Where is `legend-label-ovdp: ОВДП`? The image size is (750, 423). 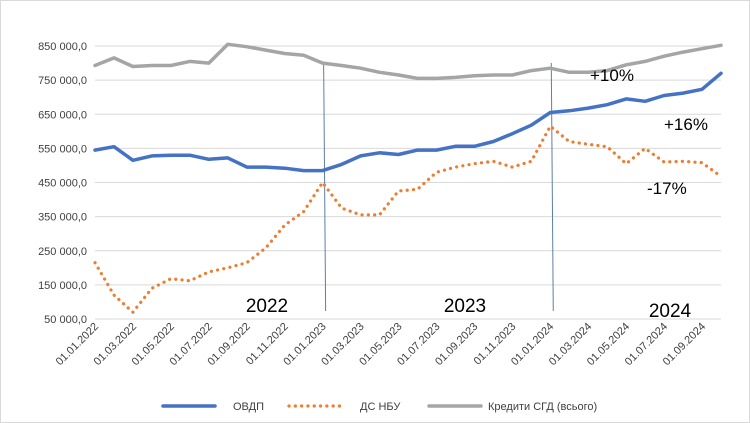 legend-label-ovdp: ОВДП is located at coordinates (248, 407).